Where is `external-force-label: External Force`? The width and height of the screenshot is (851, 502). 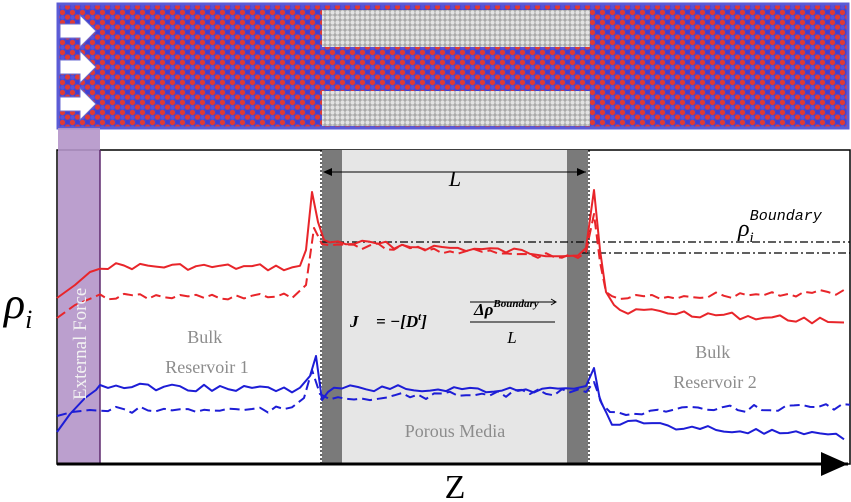
external-force-label: External Force is located at coordinates (80, 344).